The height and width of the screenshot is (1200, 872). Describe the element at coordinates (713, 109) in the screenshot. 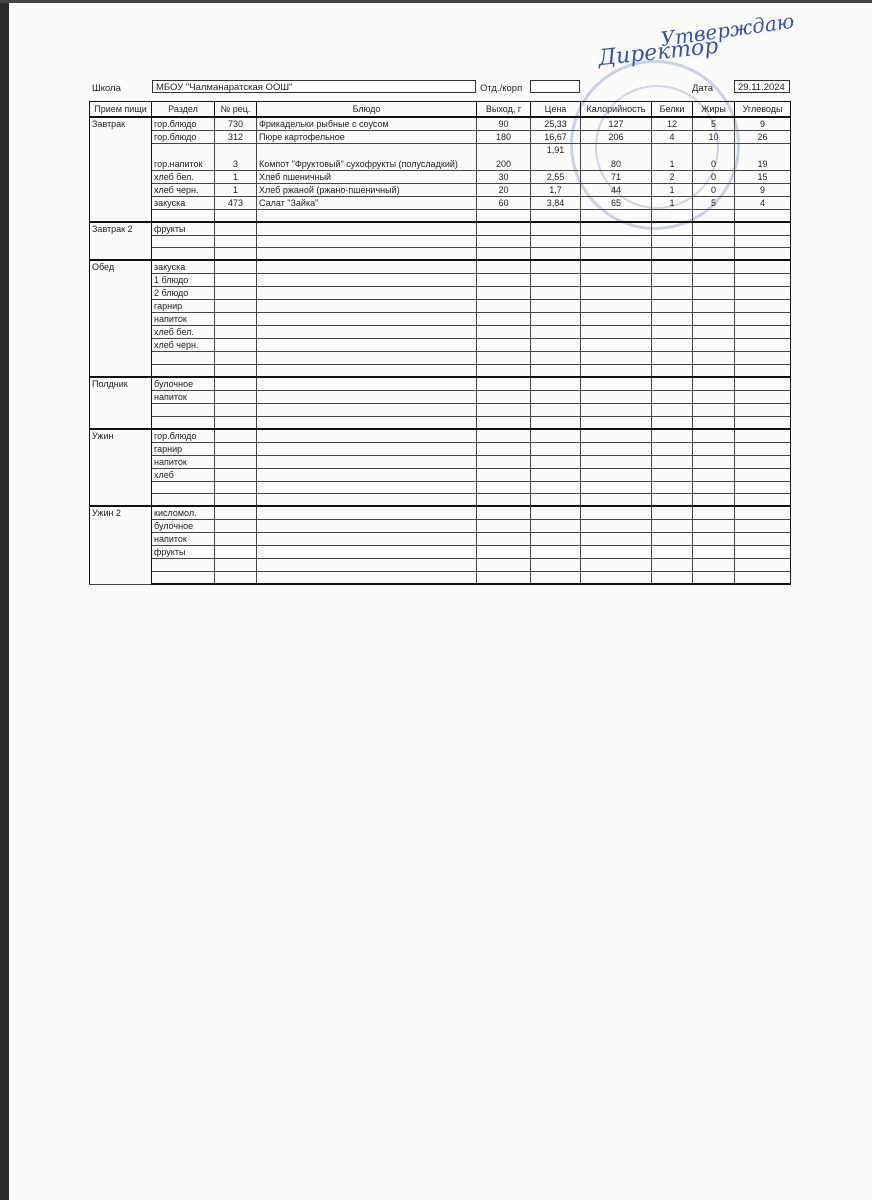

I see `col-fat: Жиры` at that location.